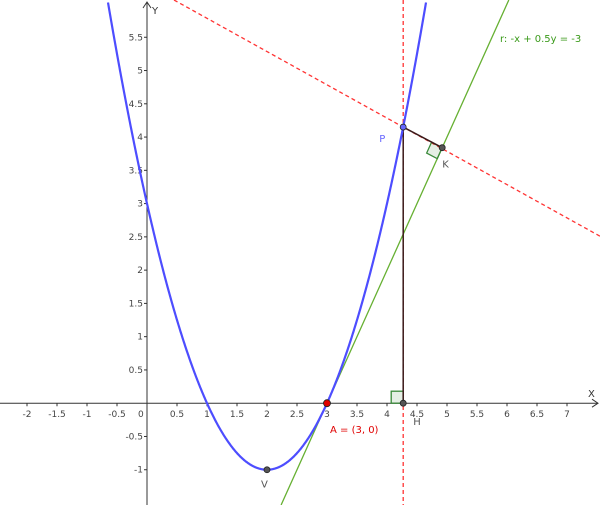 The width and height of the screenshot is (600, 505). I want to click on x-tick-label: -2, so click(27, 415).